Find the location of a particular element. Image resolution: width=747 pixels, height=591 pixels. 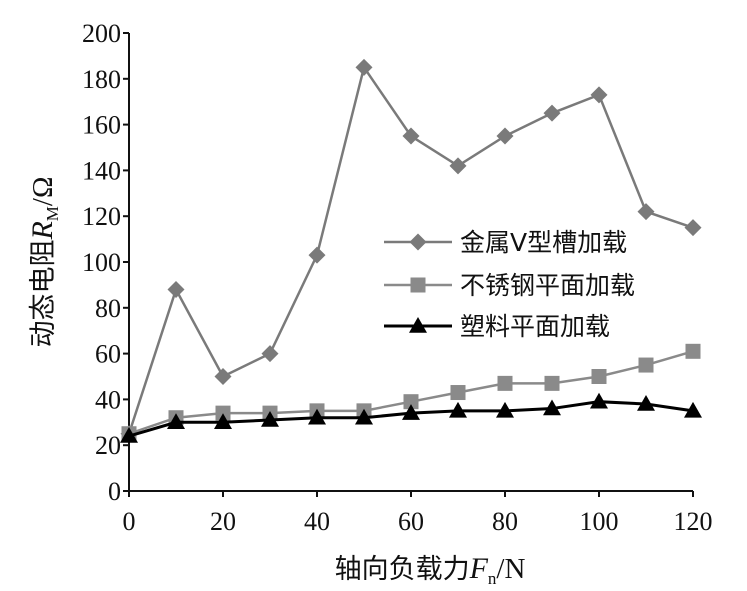

legend-item-1: 不锈钢平面加载 is located at coordinates (509, 285).